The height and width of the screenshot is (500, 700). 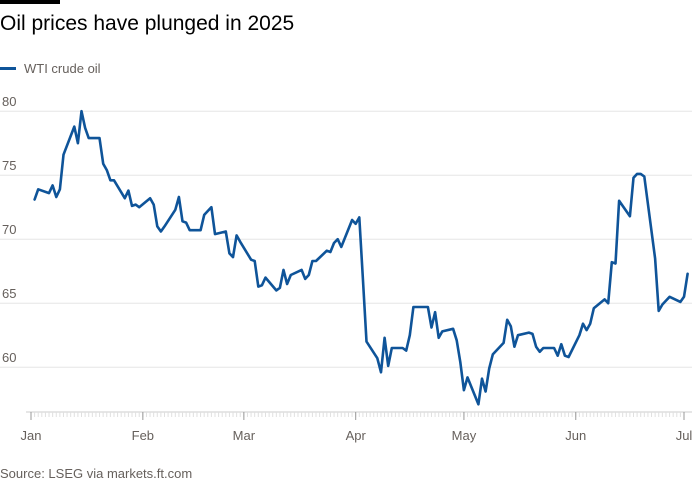 What do you see at coordinates (464, 435) in the screenshot?
I see `x-tick-label: May` at bounding box center [464, 435].